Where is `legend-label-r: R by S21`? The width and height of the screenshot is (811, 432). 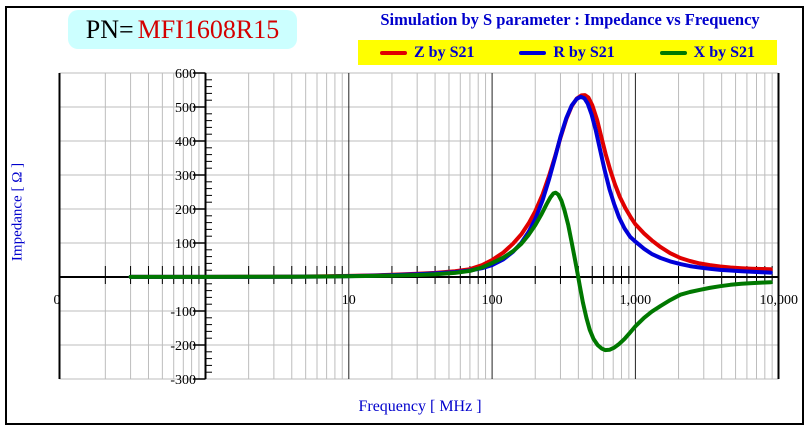
legend-label-r: R by S21 is located at coordinates (584, 52).